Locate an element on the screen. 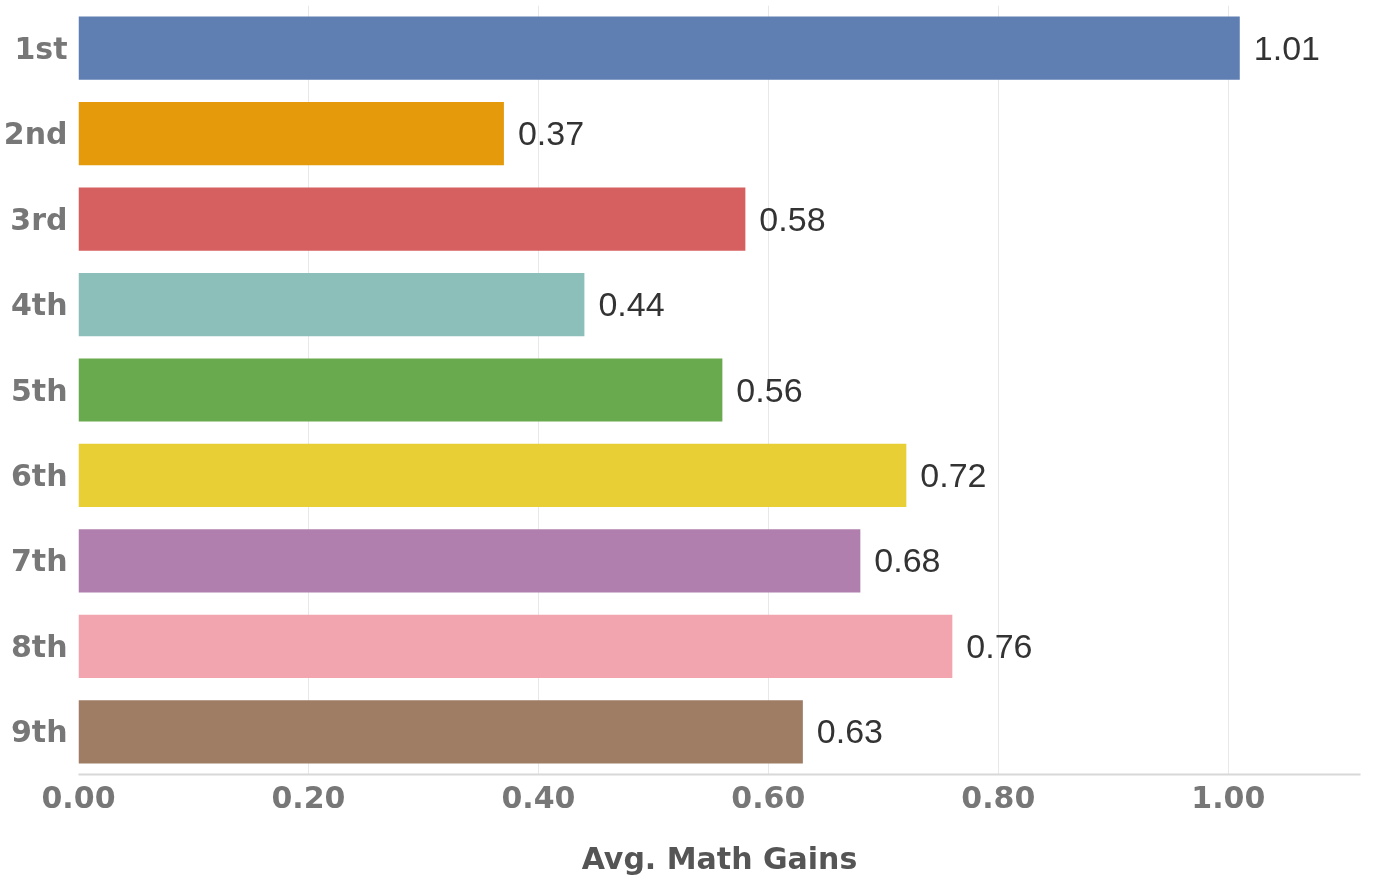 This screenshot has width=1376, height=883. x-axis-title: Avg. Math Gains is located at coordinates (719, 858).